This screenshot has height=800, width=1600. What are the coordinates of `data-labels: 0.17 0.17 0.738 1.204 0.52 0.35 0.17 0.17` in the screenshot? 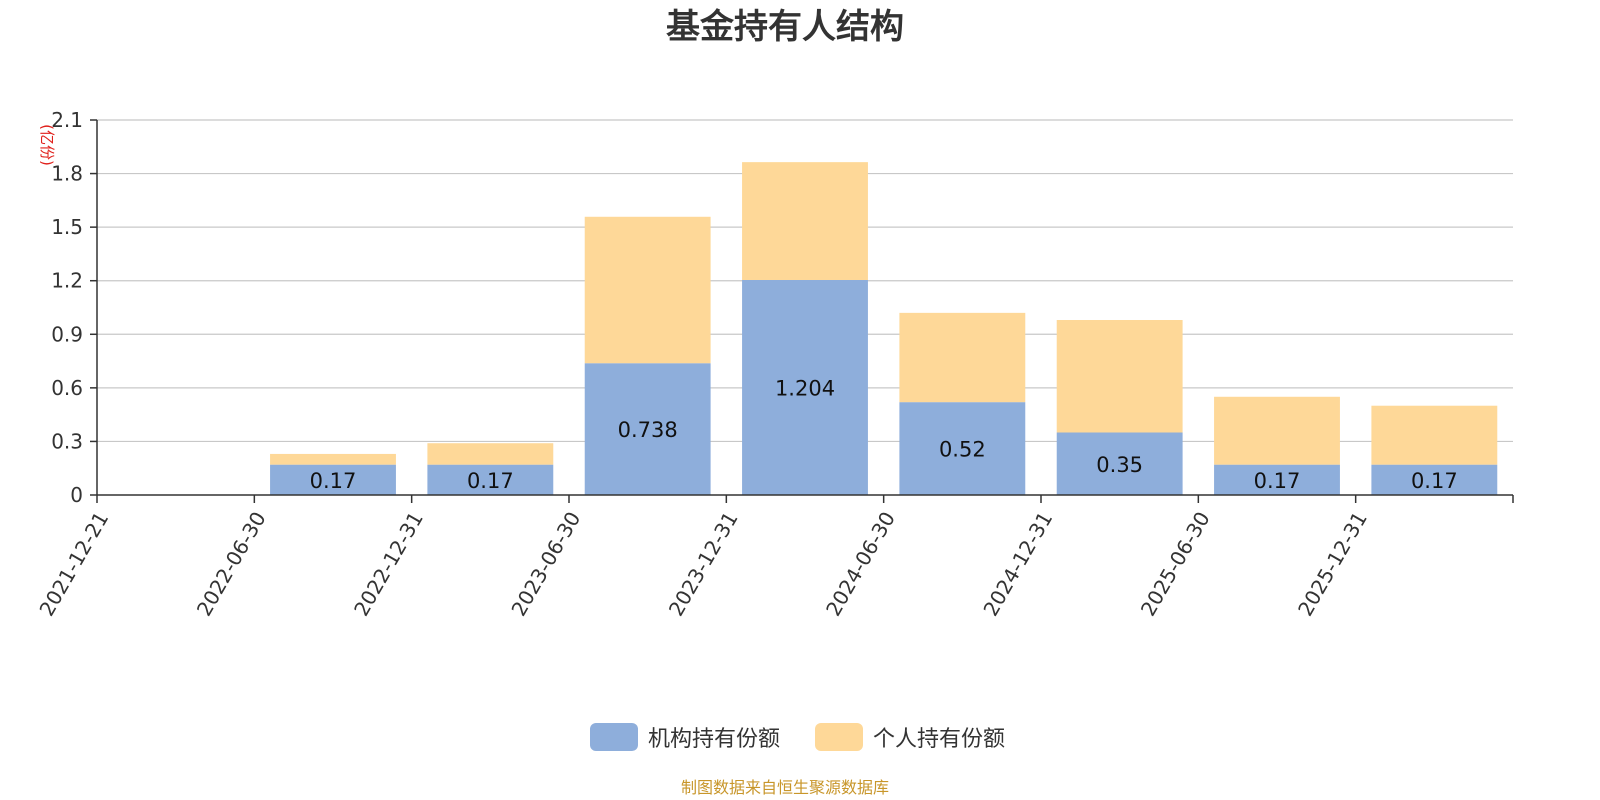 It's located at (884, 435).